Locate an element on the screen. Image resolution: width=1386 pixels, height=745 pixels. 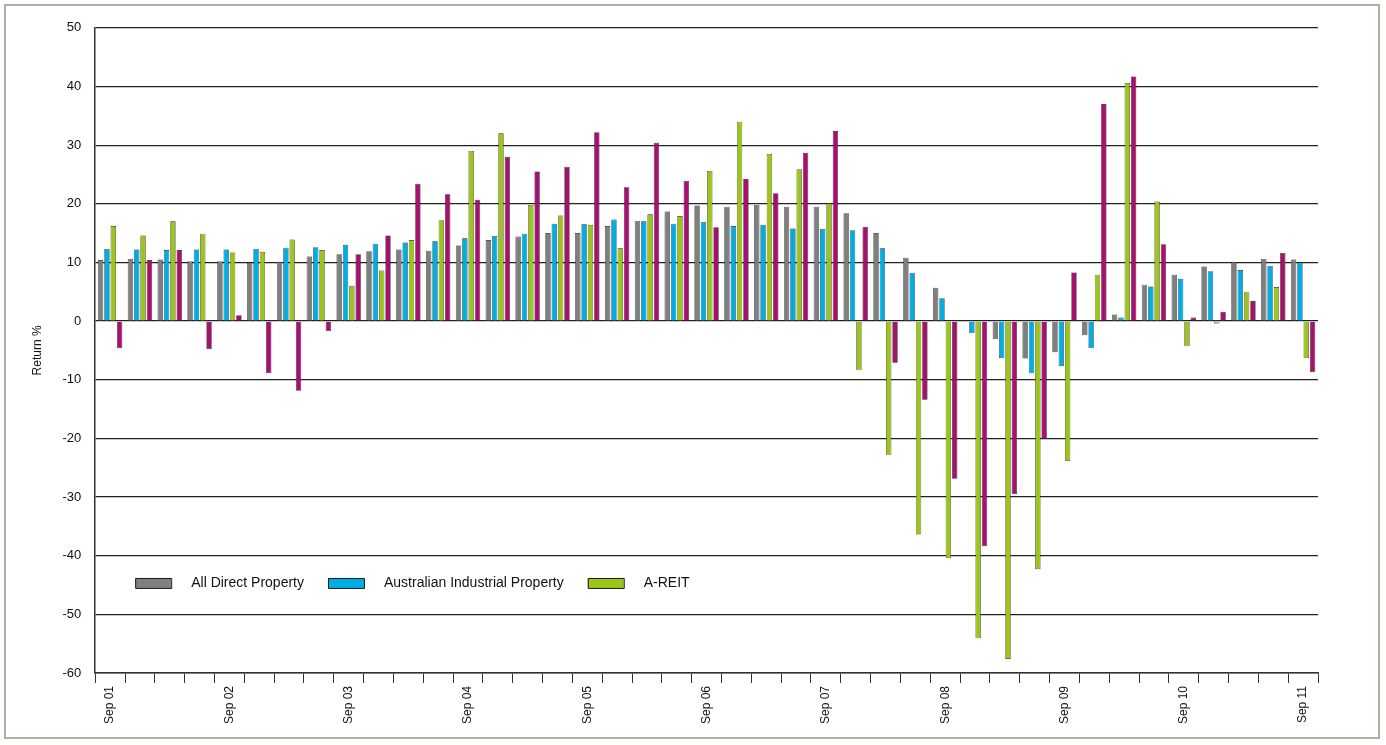
x-tick-label: Sep 07 is located at coordinates (825, 705).